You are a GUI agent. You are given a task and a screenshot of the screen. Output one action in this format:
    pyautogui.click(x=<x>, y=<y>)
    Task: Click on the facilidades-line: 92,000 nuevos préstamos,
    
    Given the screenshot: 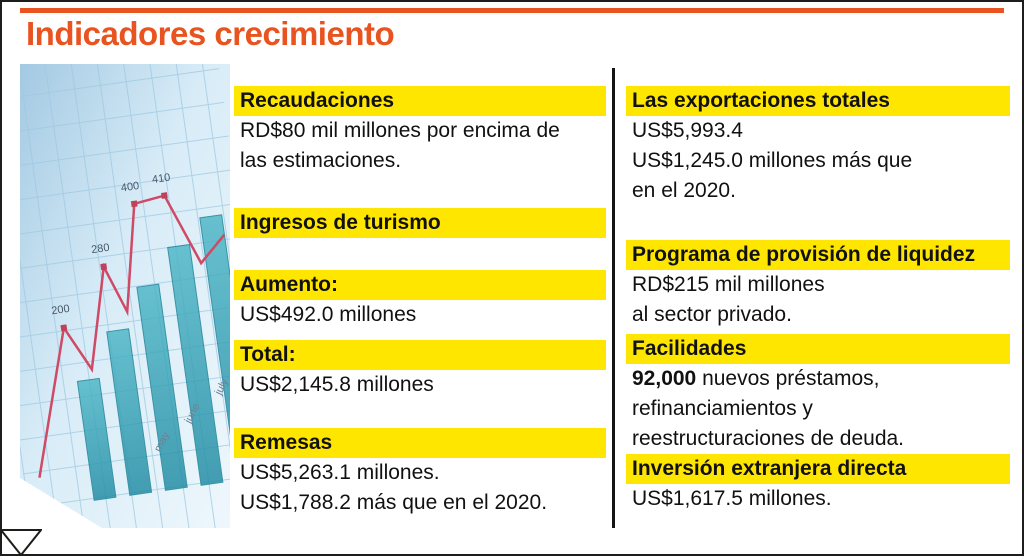 What is the action you would take?
    pyautogui.click(x=818, y=379)
    